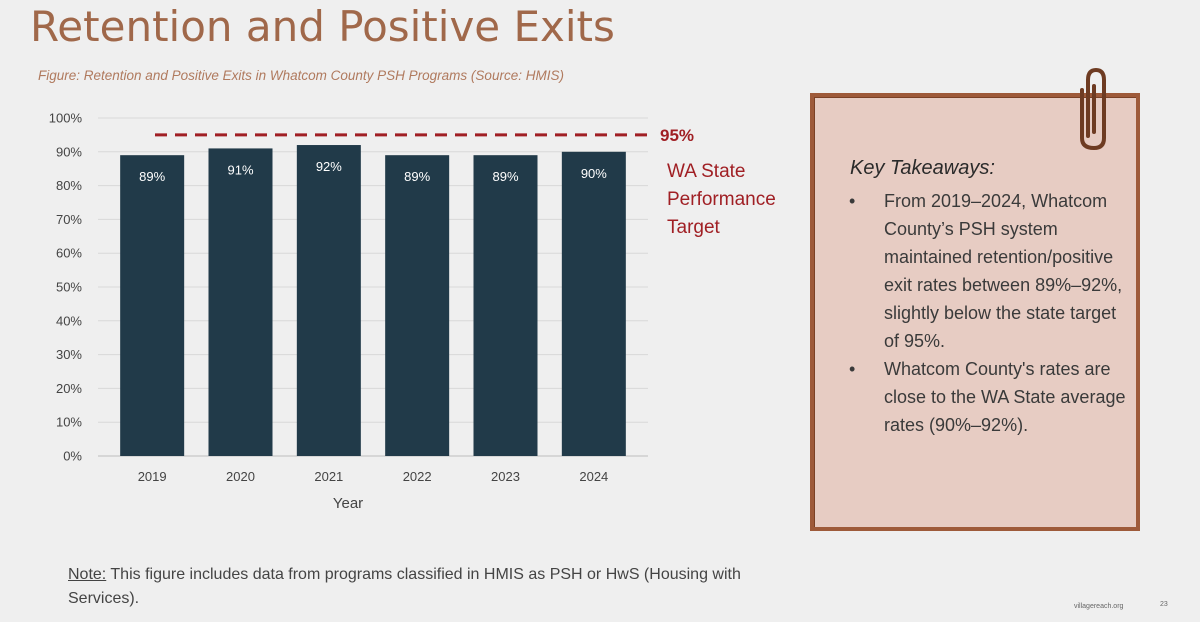 This screenshot has height=622, width=1200. What do you see at coordinates (69, 151) in the screenshot?
I see `y-tick-label: 90%` at bounding box center [69, 151].